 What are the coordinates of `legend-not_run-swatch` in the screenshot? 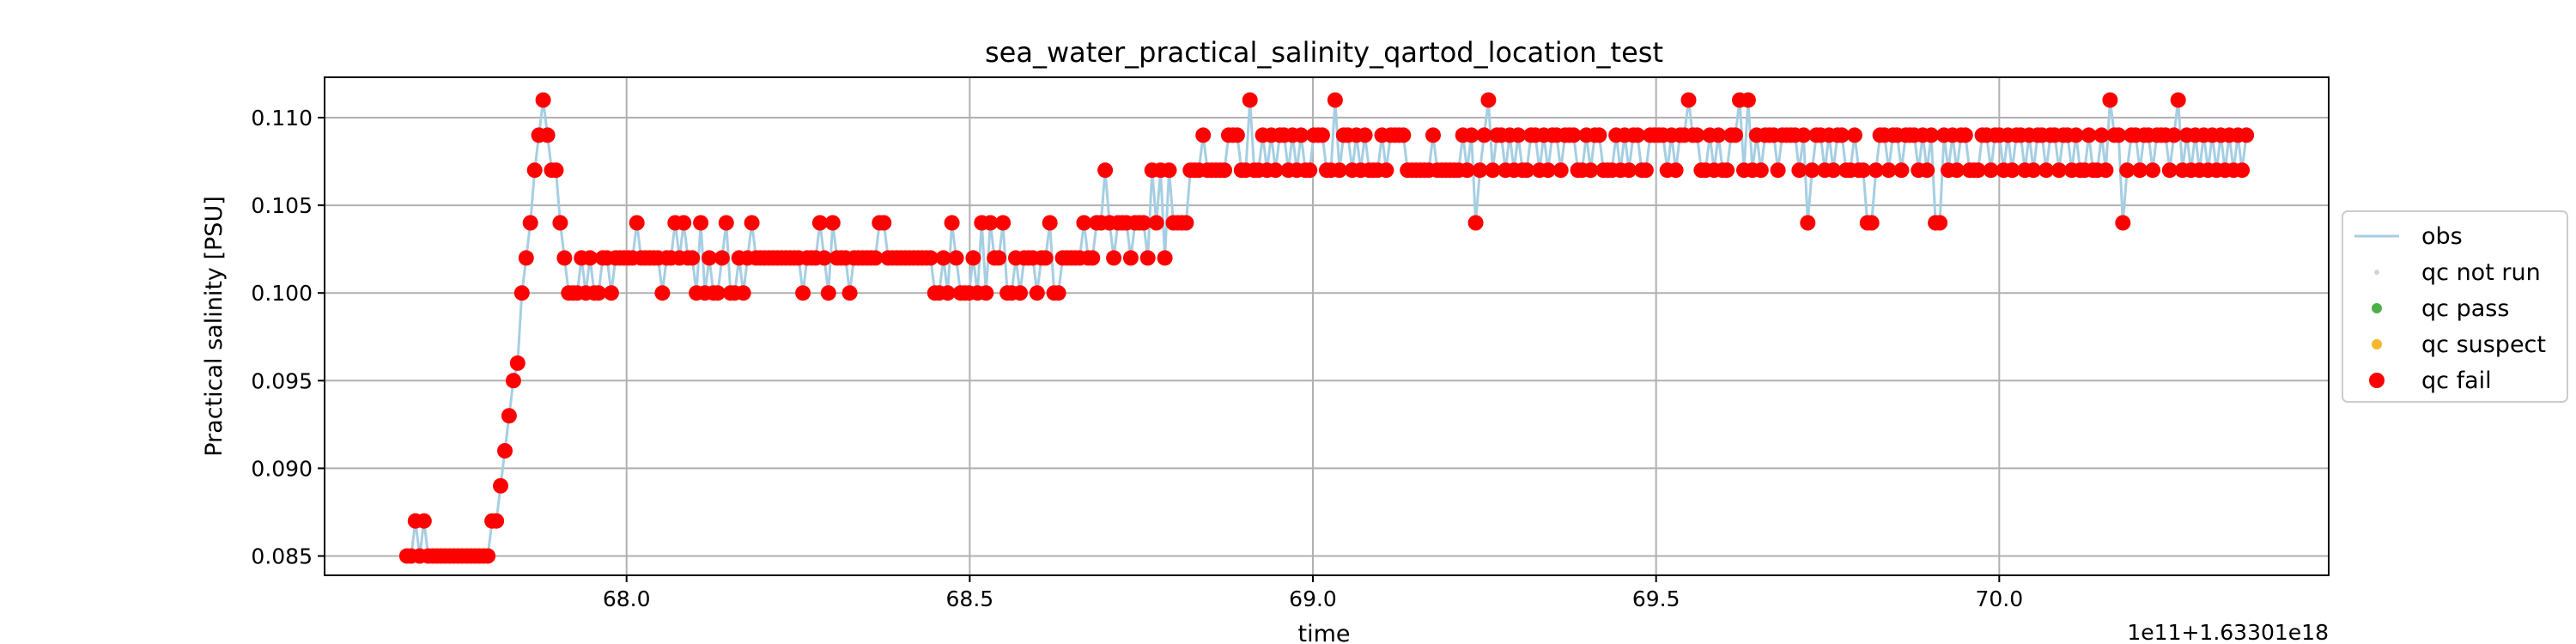 It's located at (2376, 272).